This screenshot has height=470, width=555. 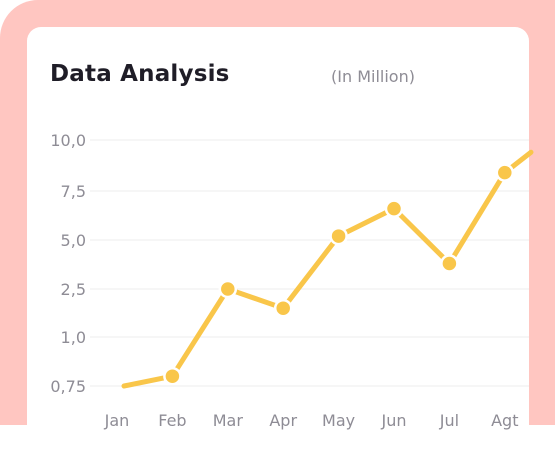 I want to click on chart-unit-subtitle: (In Million), so click(x=373, y=76).